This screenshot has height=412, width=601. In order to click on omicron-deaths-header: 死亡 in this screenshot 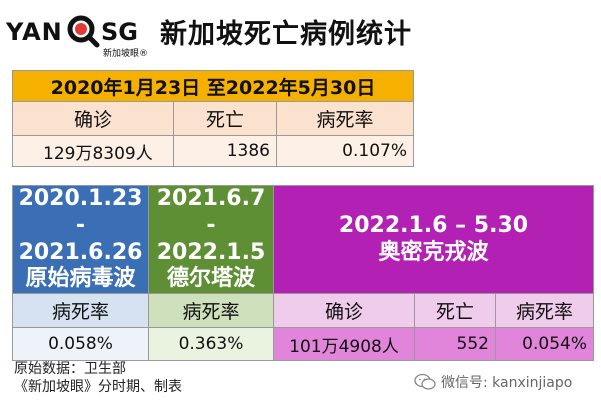, I will do `click(455, 311)`.